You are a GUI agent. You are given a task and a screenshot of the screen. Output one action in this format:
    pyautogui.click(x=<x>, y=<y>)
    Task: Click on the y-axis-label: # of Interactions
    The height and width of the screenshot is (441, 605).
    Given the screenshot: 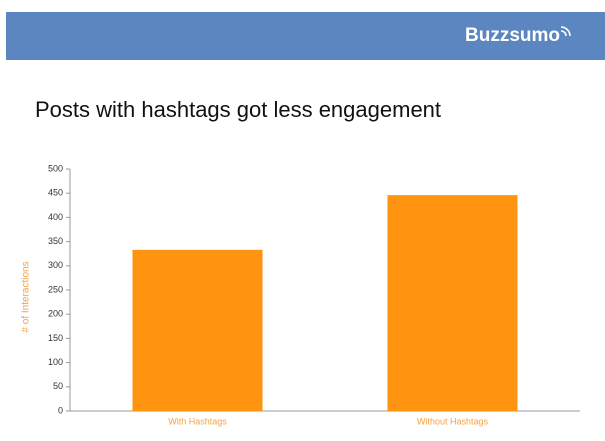 What is the action you would take?
    pyautogui.click(x=26, y=296)
    